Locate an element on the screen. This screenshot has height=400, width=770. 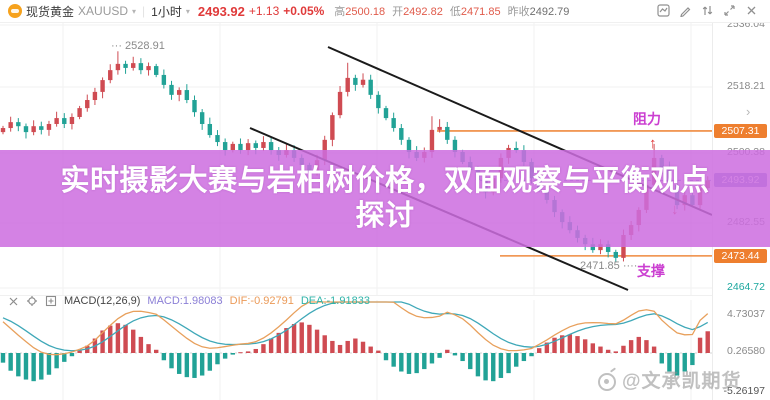
low-value: 2471.85 is located at coordinates (480, 12).